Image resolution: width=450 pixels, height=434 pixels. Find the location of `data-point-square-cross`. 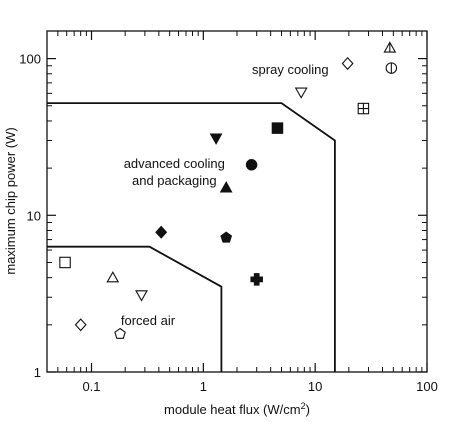

data-point-square-cross is located at coordinates (363, 108).